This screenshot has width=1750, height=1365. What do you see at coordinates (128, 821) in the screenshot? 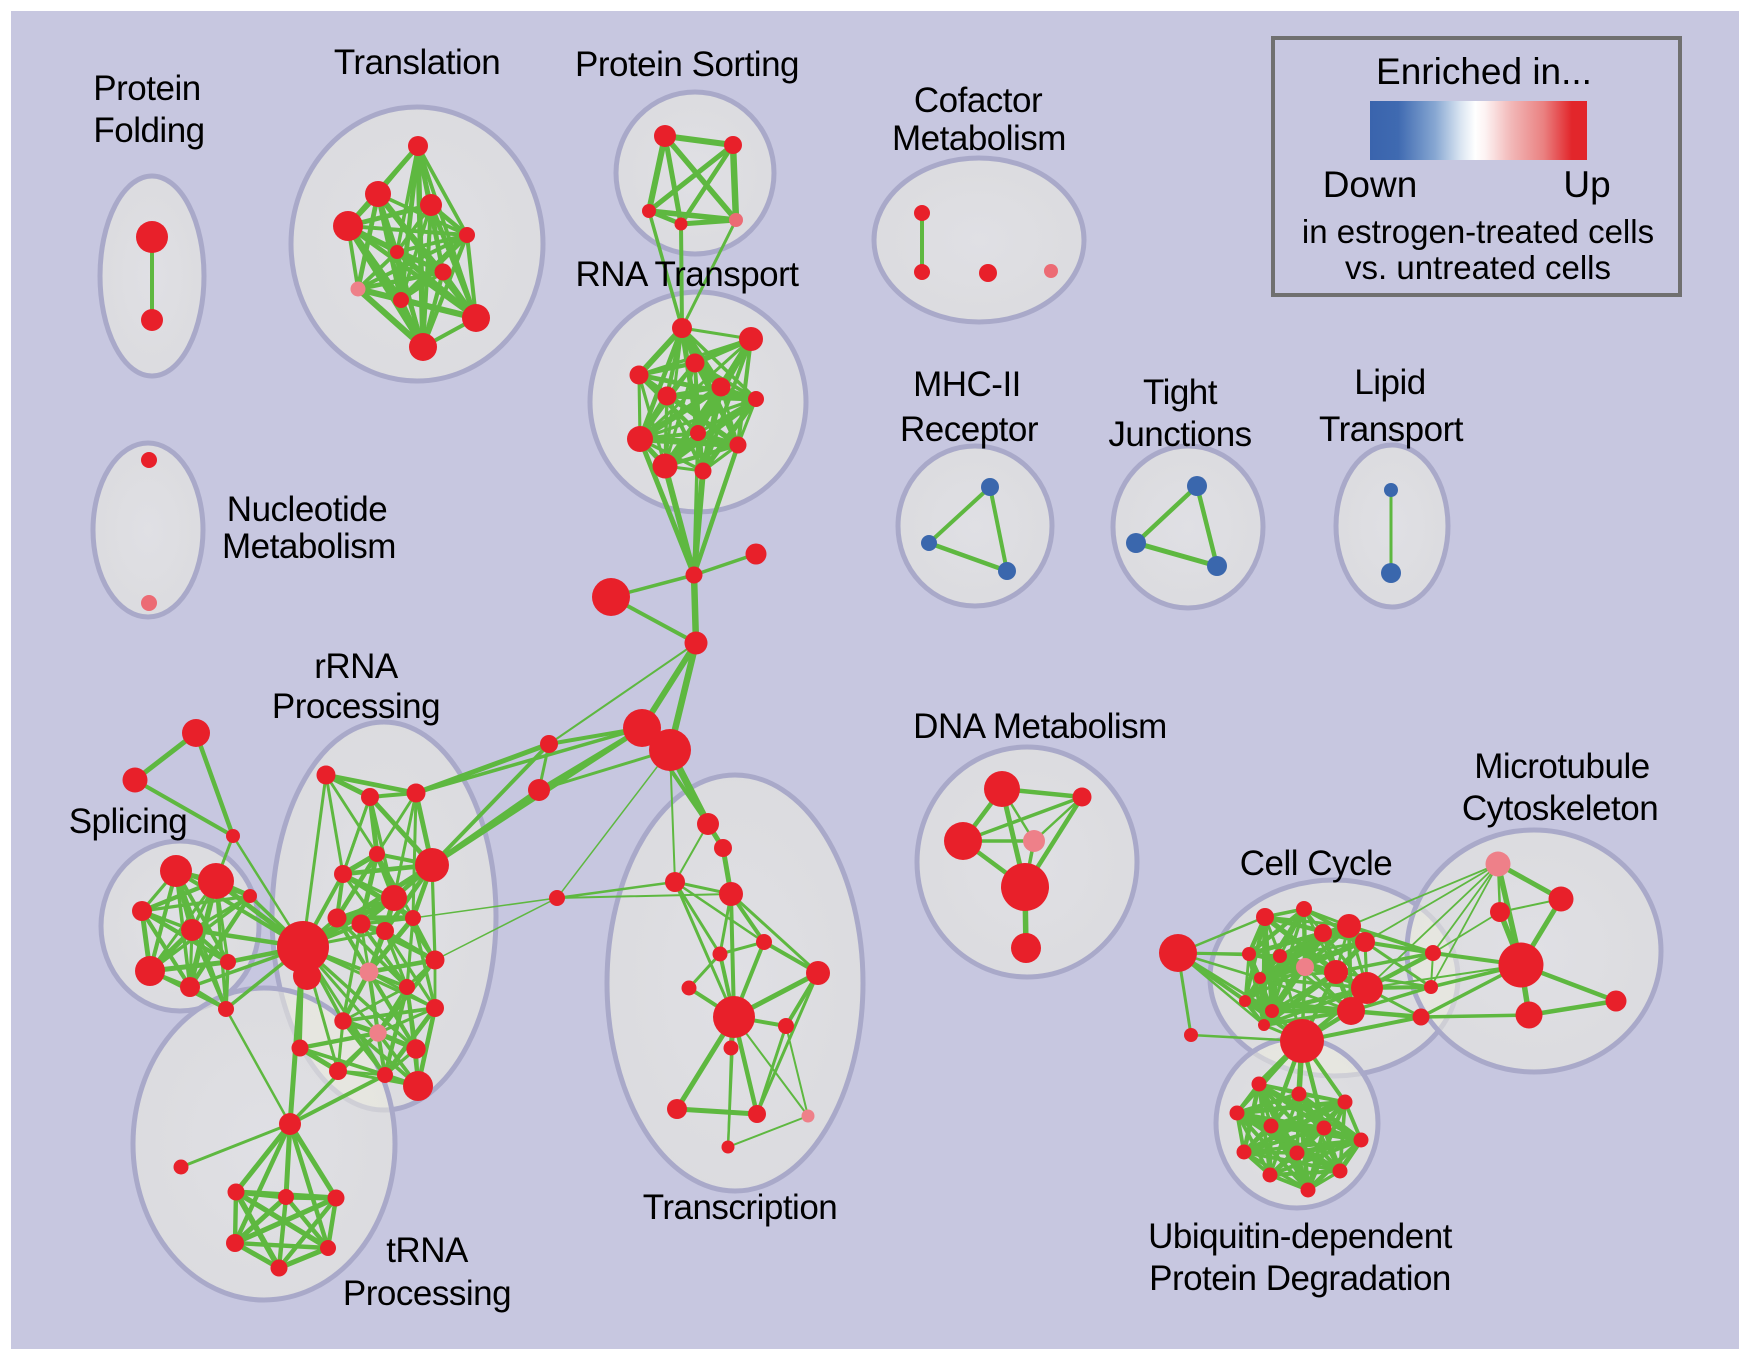
I see `svg-text: Splicing` at bounding box center [128, 821].